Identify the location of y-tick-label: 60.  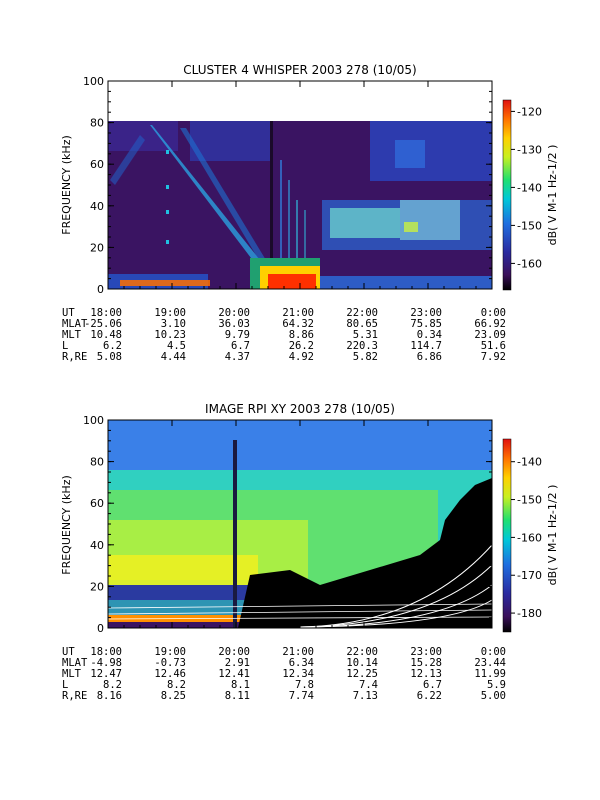
(97, 164).